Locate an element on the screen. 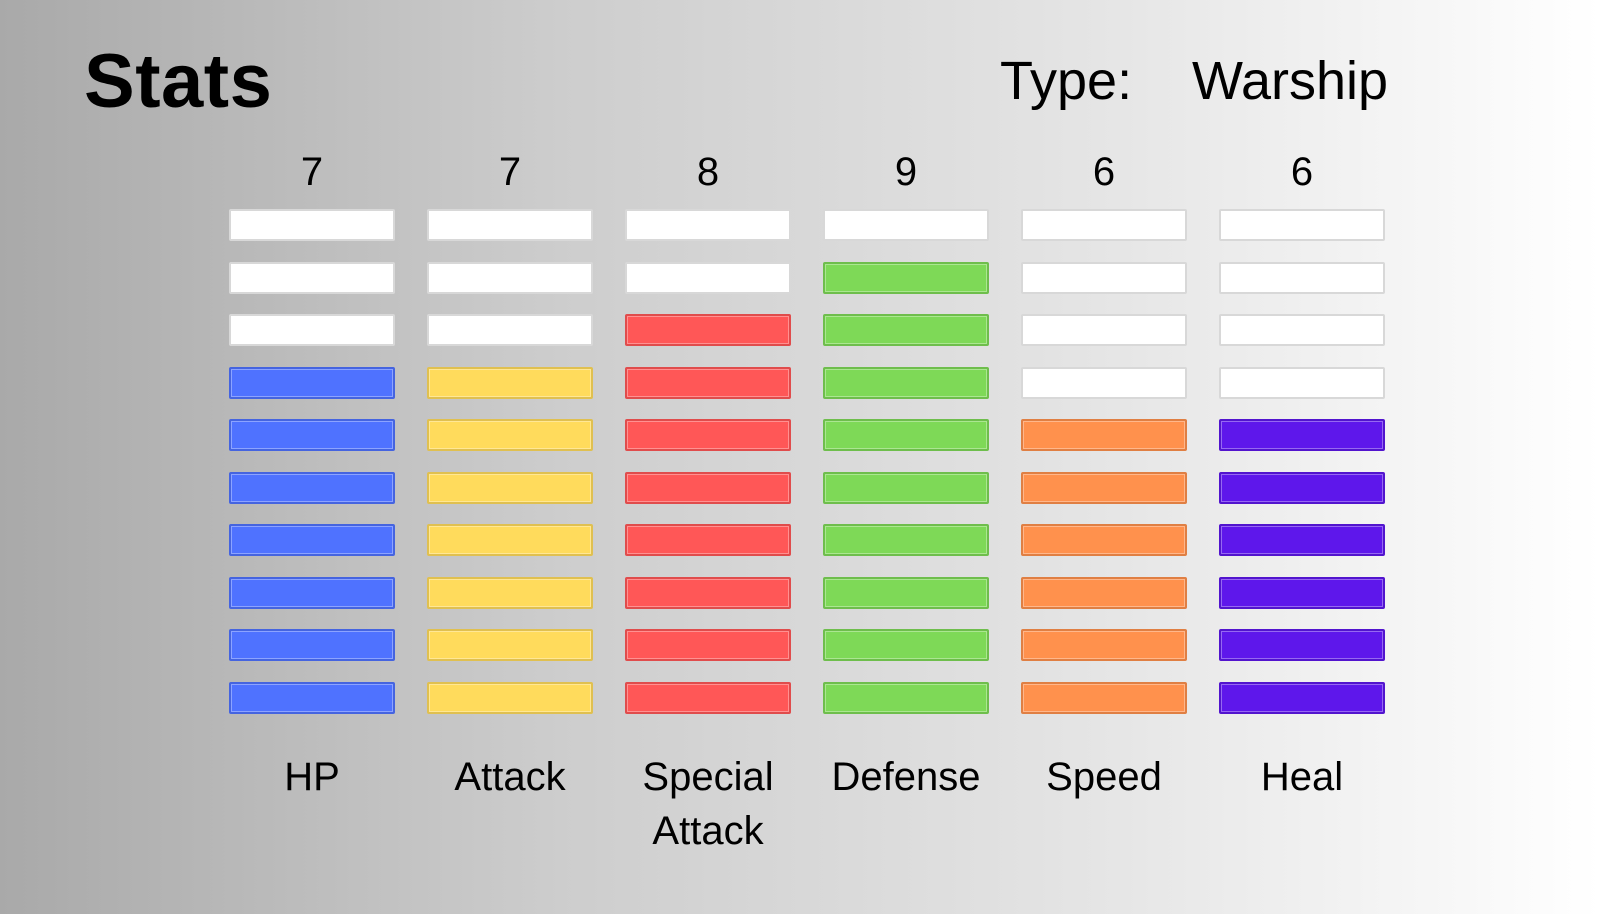  stat-label-attack: Attack is located at coordinates (510, 777).